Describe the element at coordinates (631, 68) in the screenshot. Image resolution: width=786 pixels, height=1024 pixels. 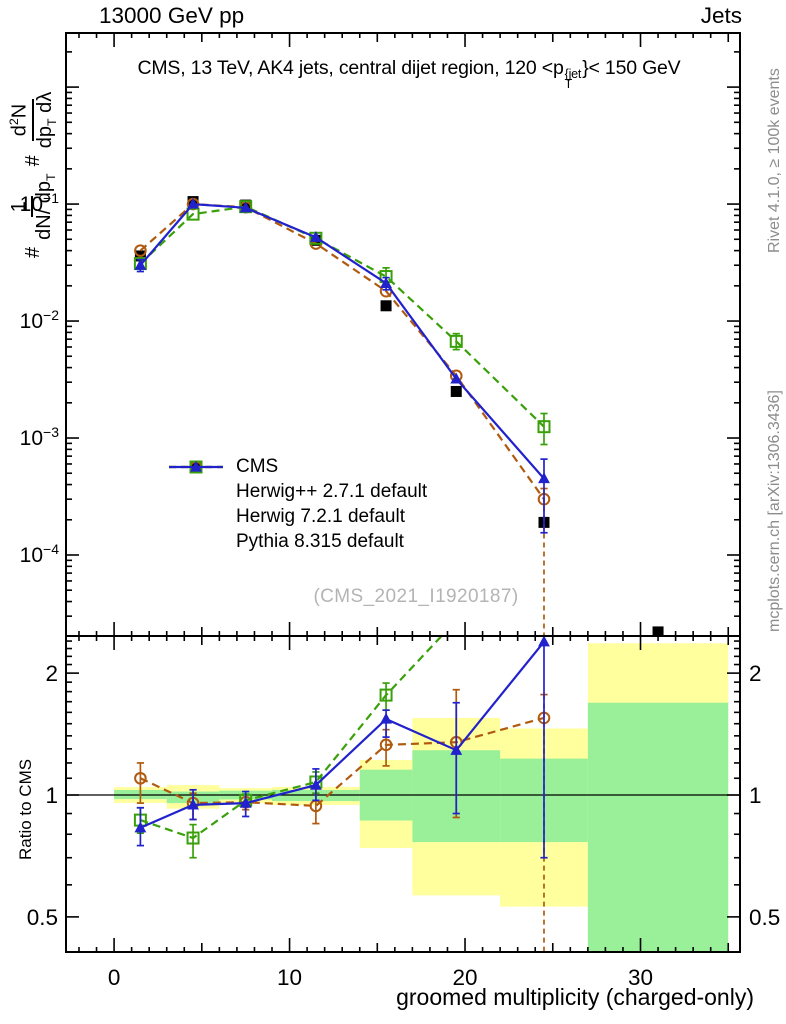
I see `plot-title-suffix: }< 150 GeV` at that location.